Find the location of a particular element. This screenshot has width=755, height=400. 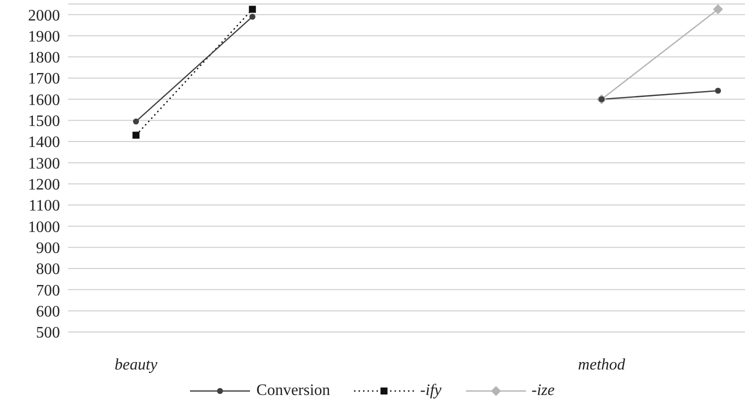

y-tick-label: 1600 is located at coordinates (44, 100).